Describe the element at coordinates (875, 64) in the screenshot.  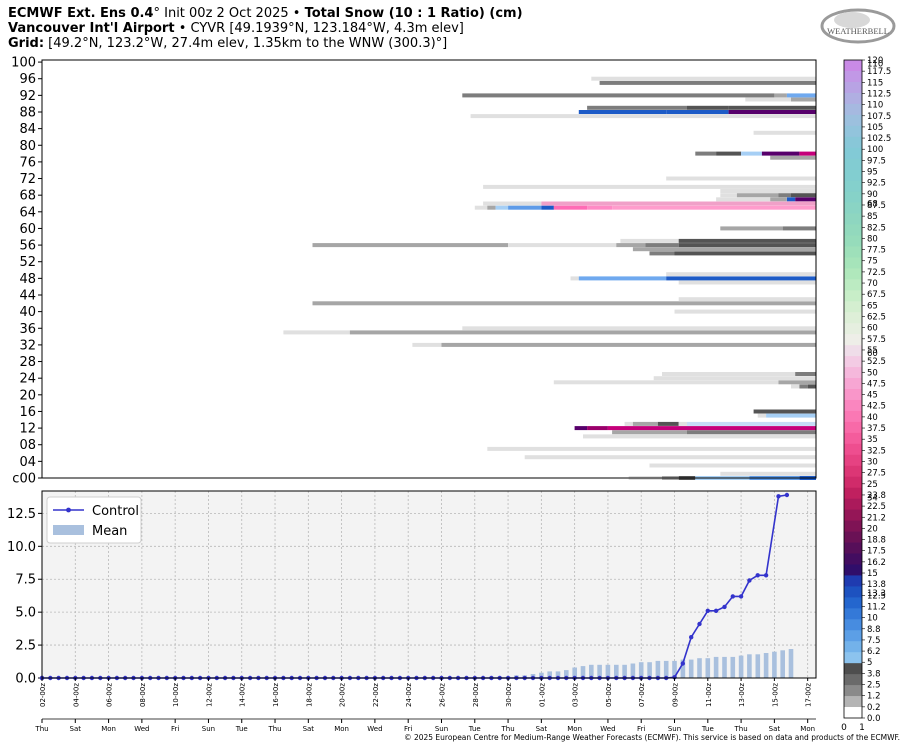
I see `colorbar-extra-label: 110` at that location.